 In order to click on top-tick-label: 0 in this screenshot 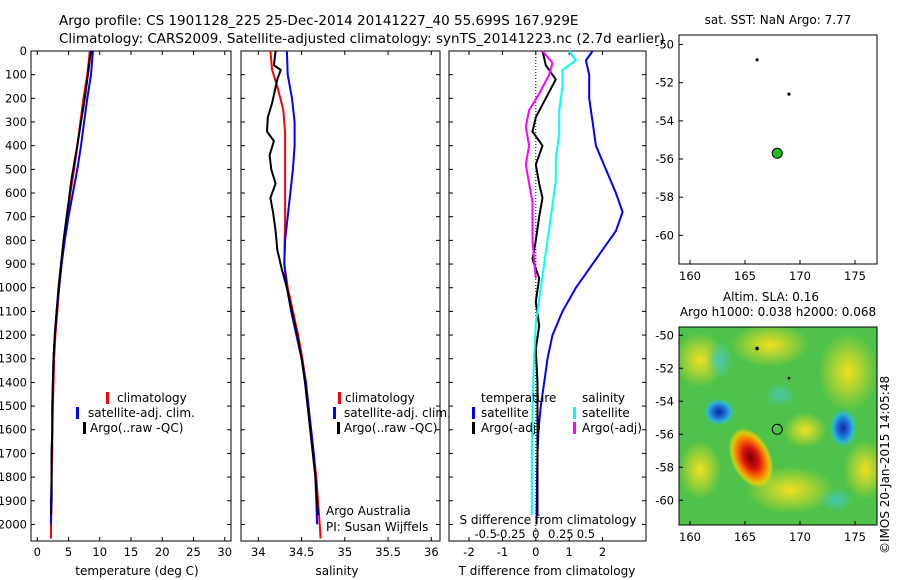, I will do `click(535, 534)`.